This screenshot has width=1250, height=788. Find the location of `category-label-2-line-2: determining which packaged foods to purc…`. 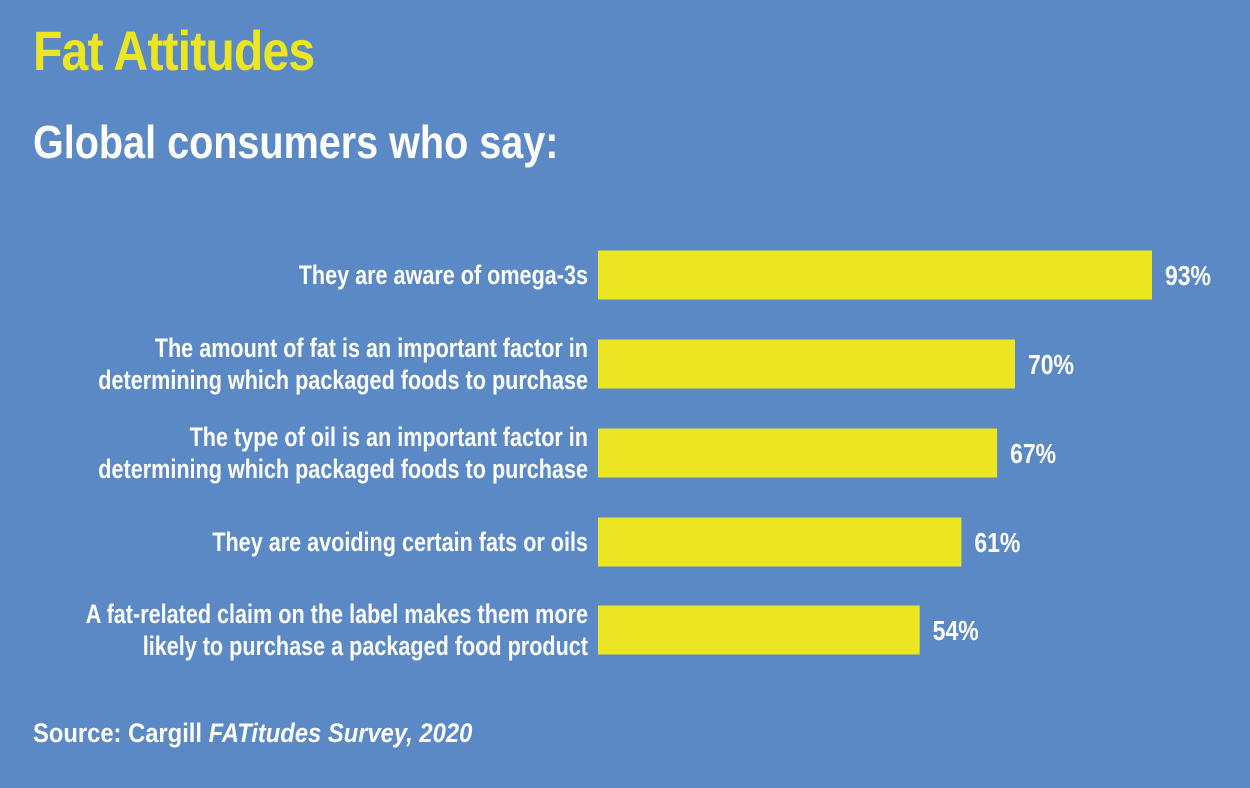

category-label-2-line-2: determining which packaged foods to purc… is located at coordinates (343, 380).